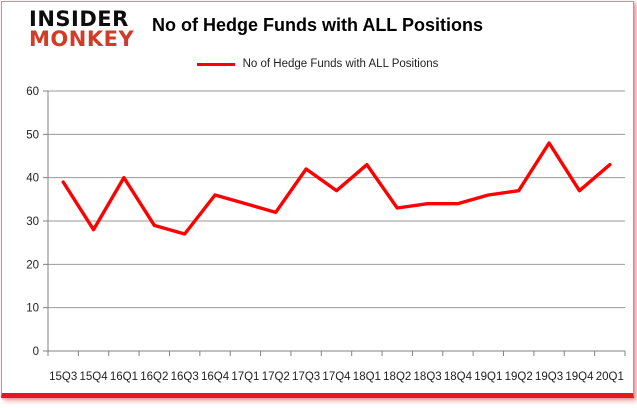  Describe the element at coordinates (397, 377) in the screenshot. I see `x-axis-label: 18Q2` at that location.